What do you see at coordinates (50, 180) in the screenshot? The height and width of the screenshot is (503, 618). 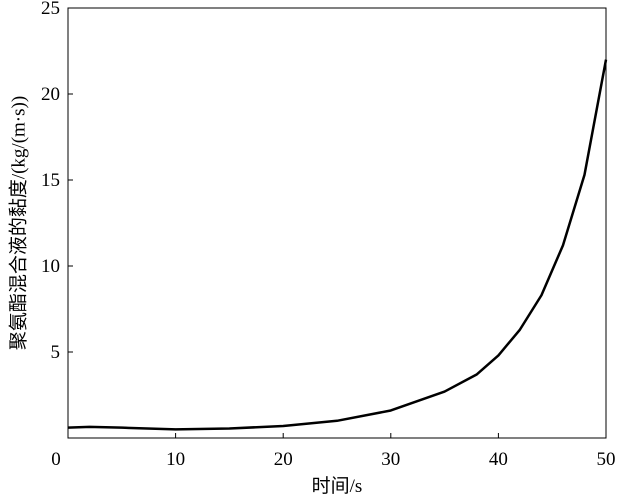 I see `y-tick-label: 15` at bounding box center [50, 180].